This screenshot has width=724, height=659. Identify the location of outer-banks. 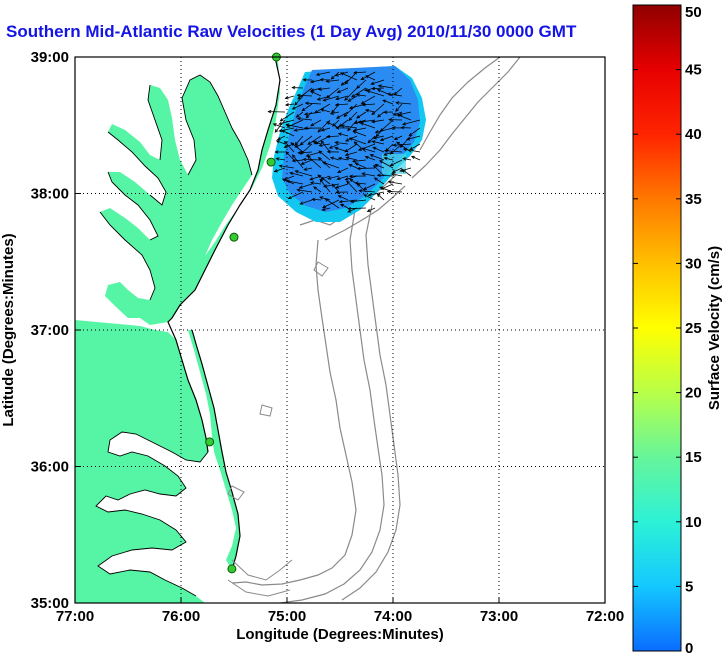
(214, 450).